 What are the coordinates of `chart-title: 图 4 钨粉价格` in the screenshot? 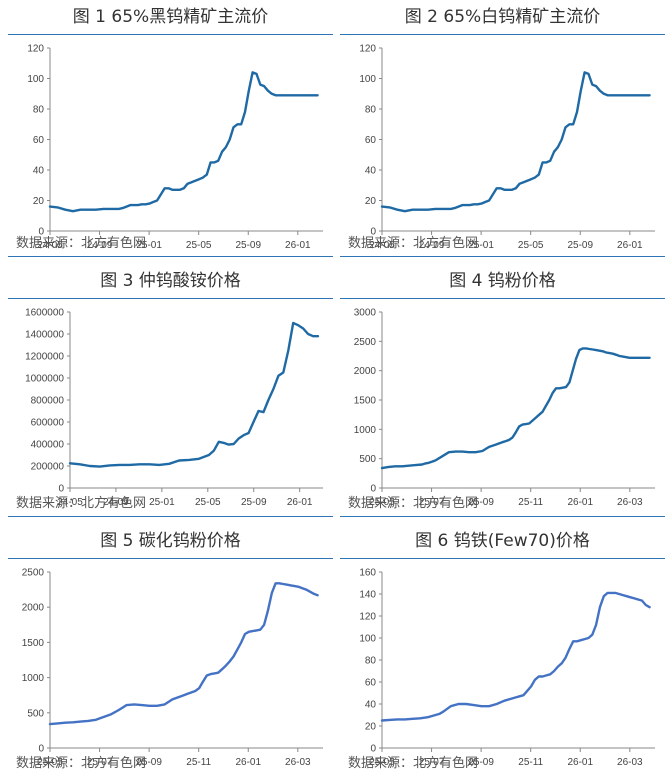 It's located at (502, 281).